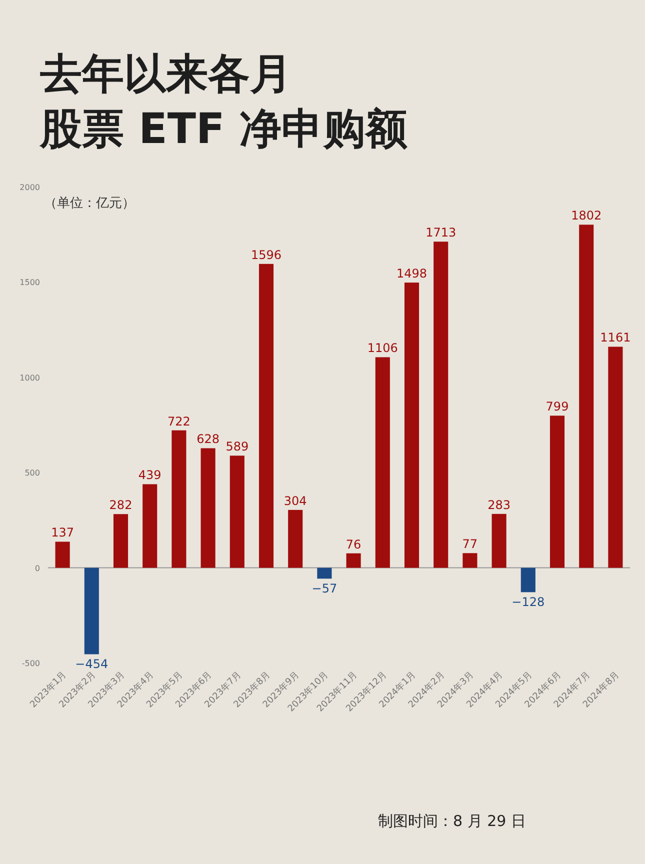  I want to click on data-label: 137, so click(62, 533).